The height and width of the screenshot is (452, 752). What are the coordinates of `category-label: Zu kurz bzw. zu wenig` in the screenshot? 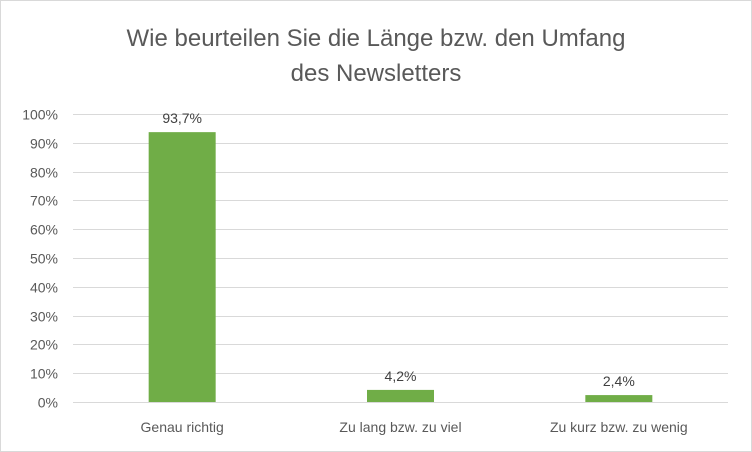 It's located at (619, 427).